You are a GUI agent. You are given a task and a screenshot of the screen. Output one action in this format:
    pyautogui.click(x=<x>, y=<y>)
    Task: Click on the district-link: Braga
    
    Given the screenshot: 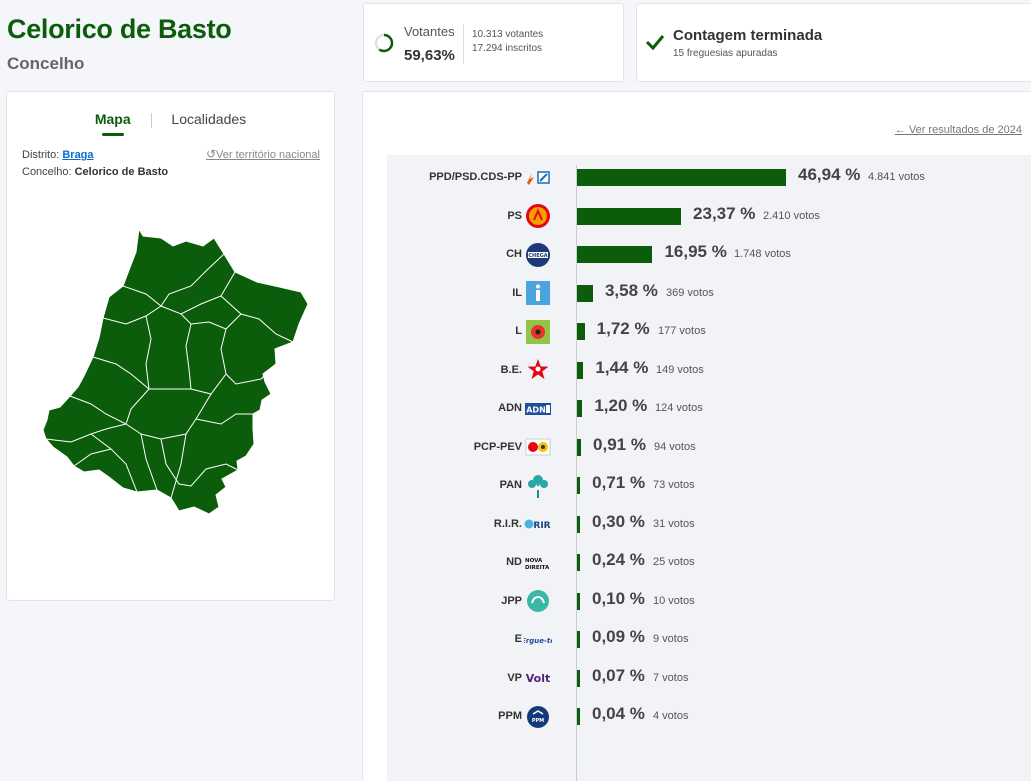 What is the action you would take?
    pyautogui.click(x=78, y=155)
    